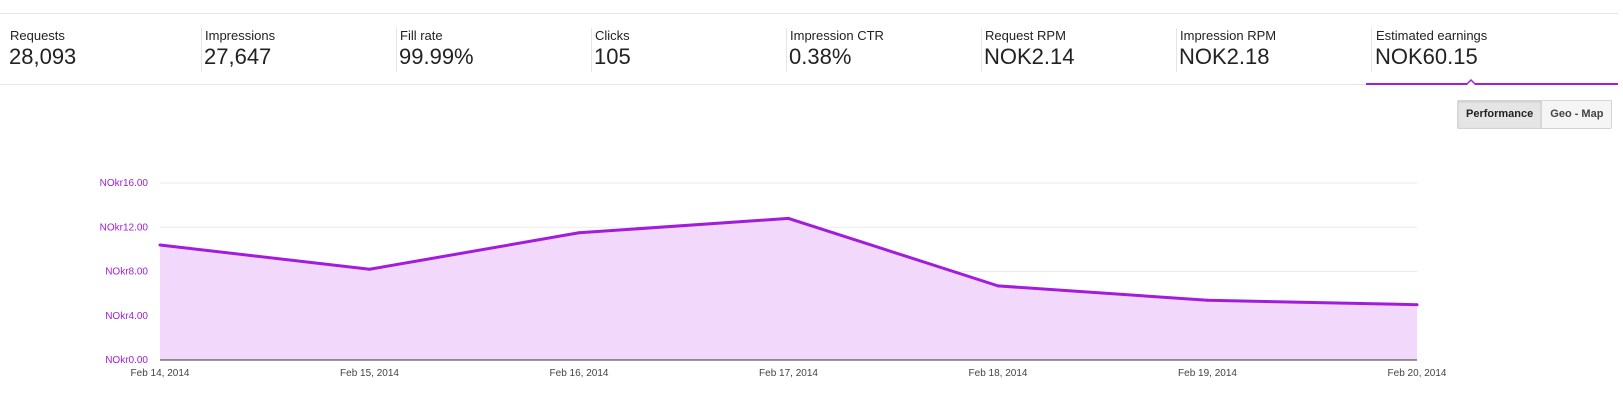  What do you see at coordinates (160, 373) in the screenshot?
I see `x-tick-label: Feb 14, 2014` at bounding box center [160, 373].